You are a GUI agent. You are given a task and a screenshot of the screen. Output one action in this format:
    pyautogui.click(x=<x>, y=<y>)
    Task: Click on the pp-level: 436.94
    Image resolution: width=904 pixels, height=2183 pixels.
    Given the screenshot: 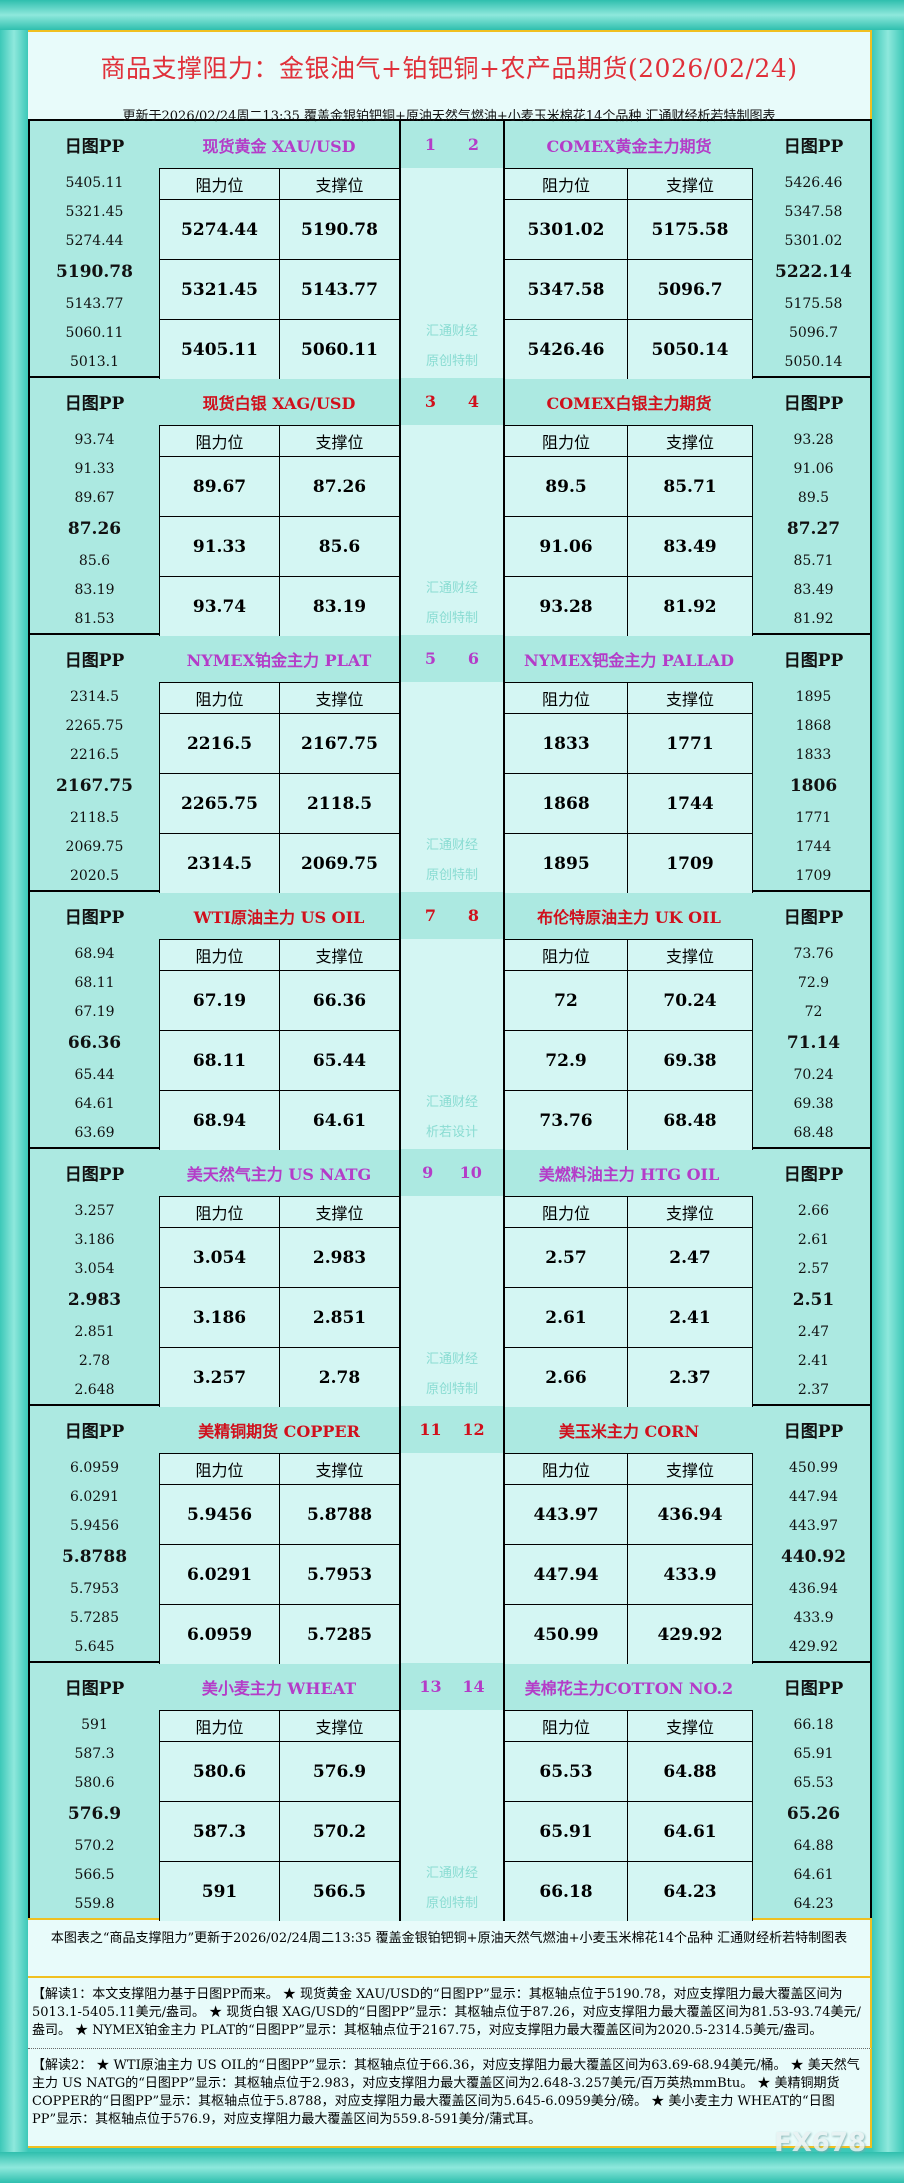 What is the action you would take?
    pyautogui.click(x=813, y=1588)
    